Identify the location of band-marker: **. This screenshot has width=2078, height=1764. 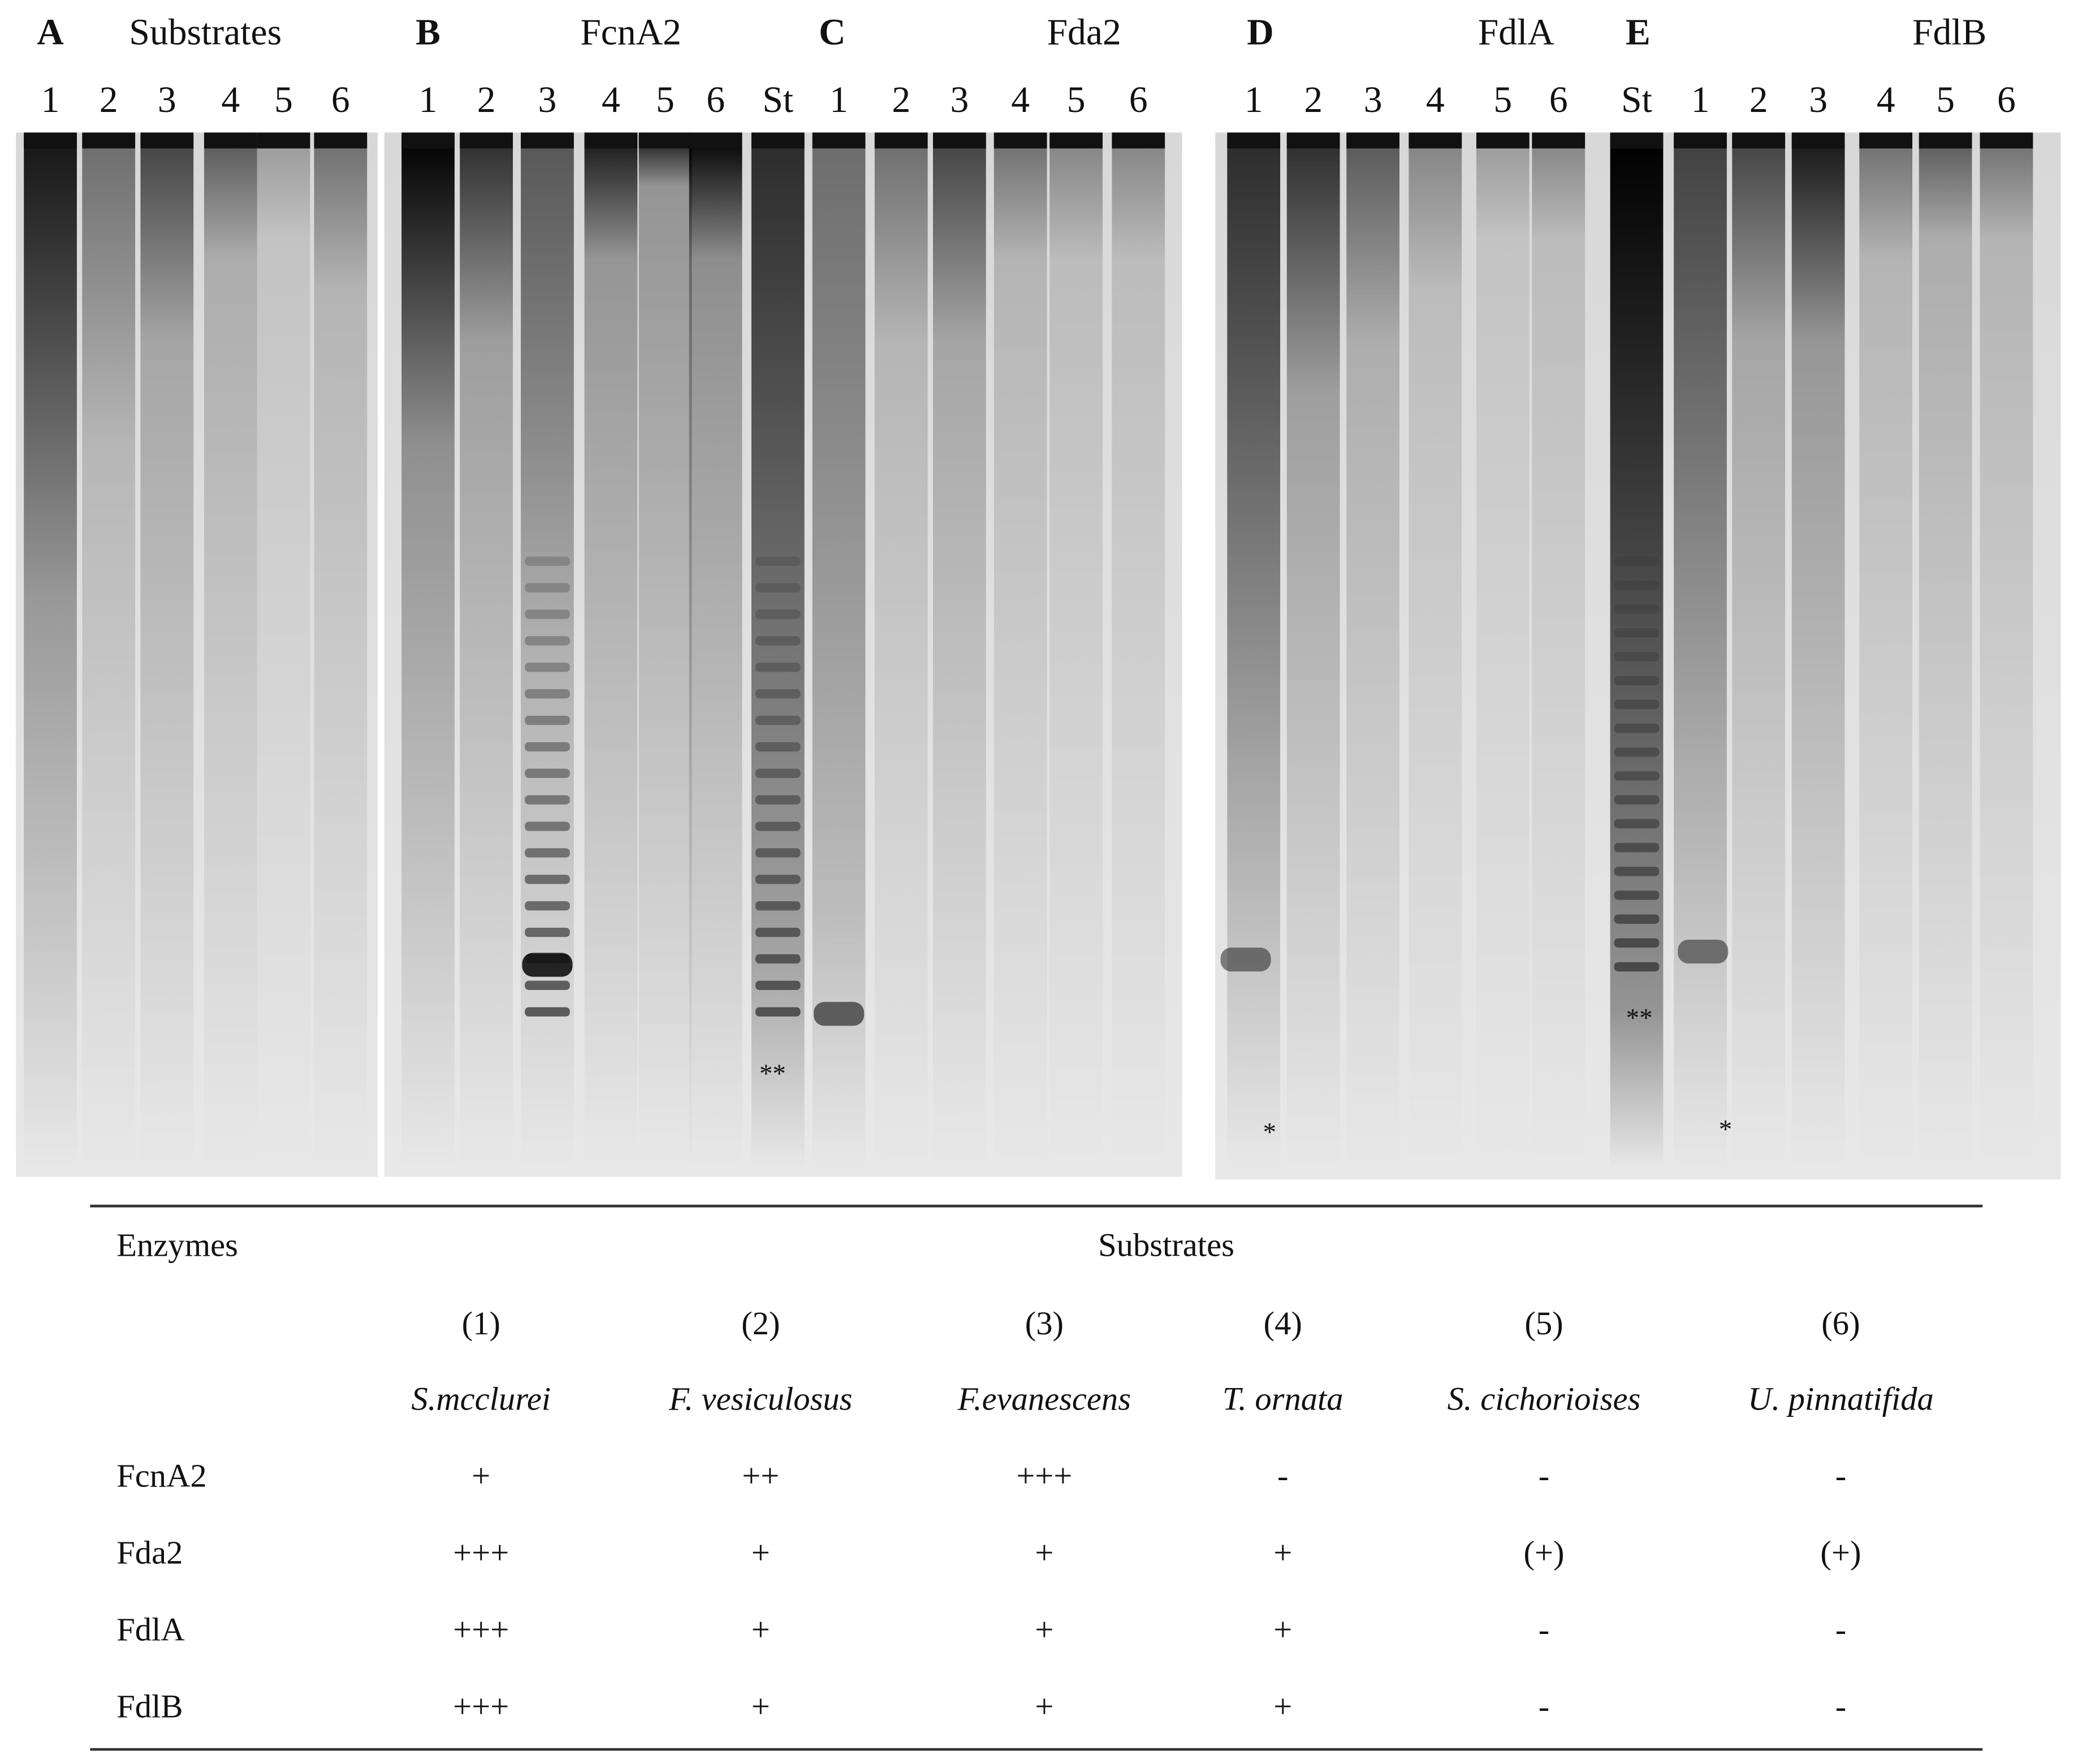
(1639, 1018).